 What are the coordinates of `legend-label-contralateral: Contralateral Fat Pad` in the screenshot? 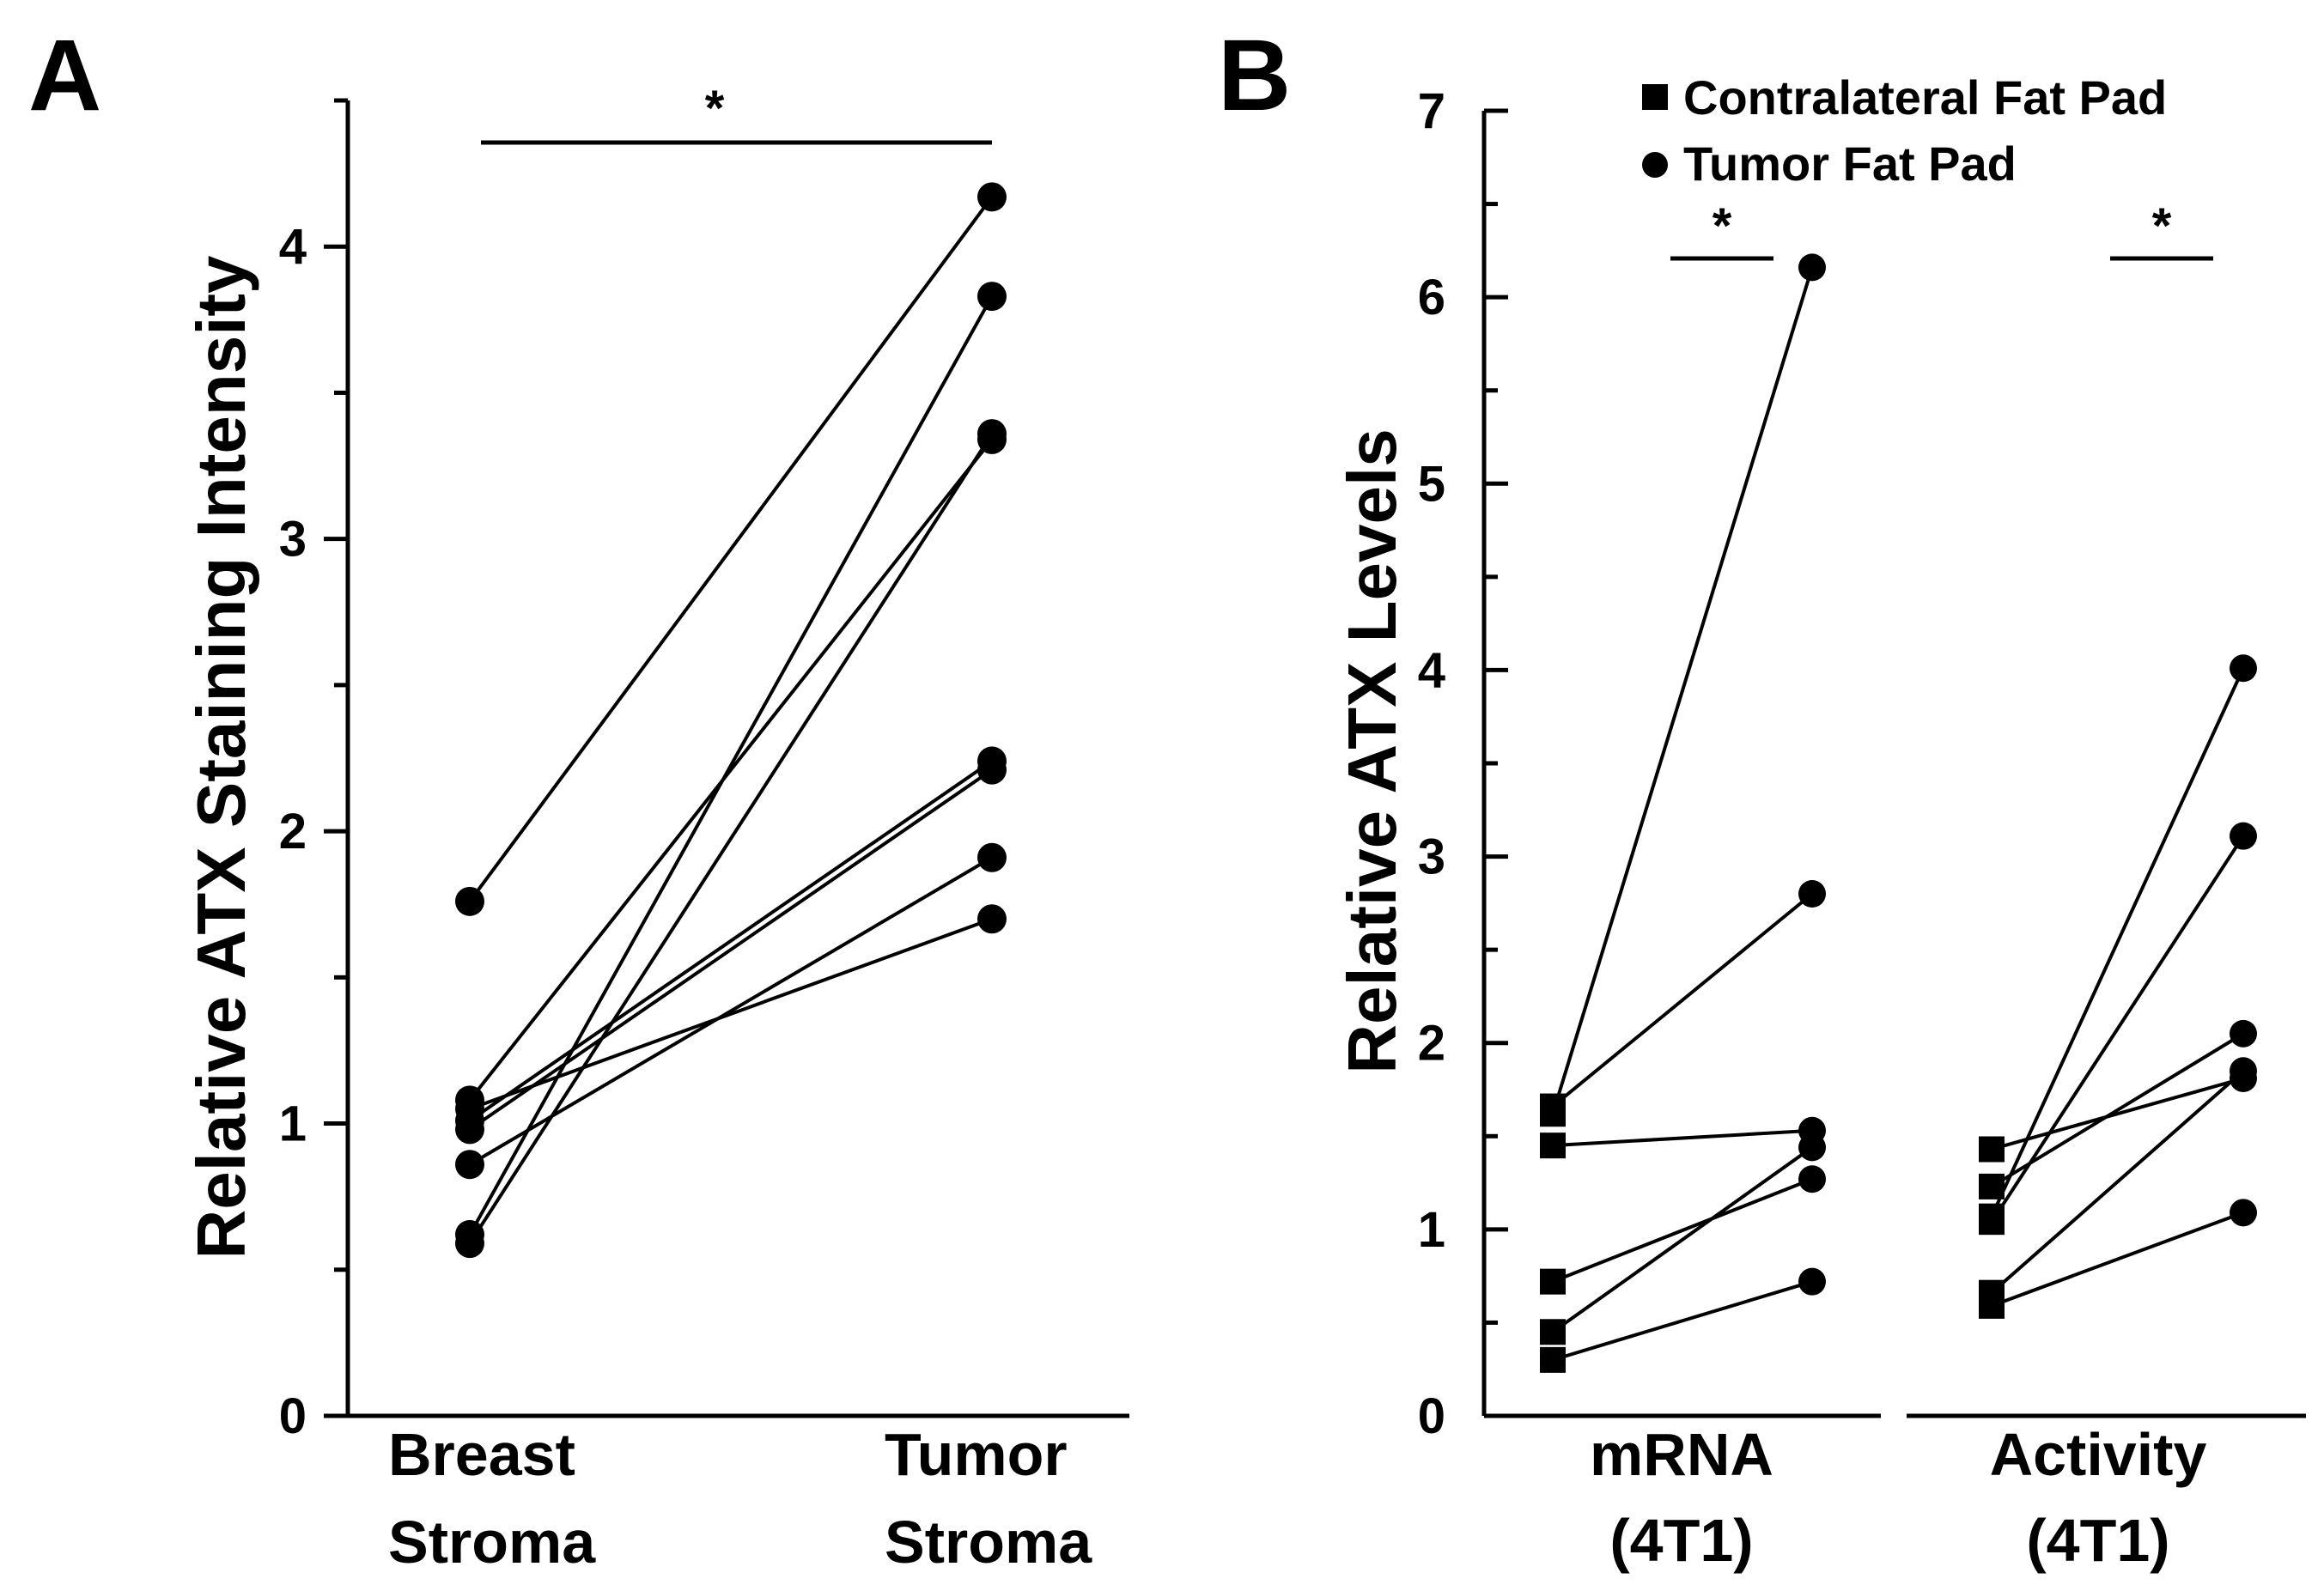 It's located at (1925, 97).